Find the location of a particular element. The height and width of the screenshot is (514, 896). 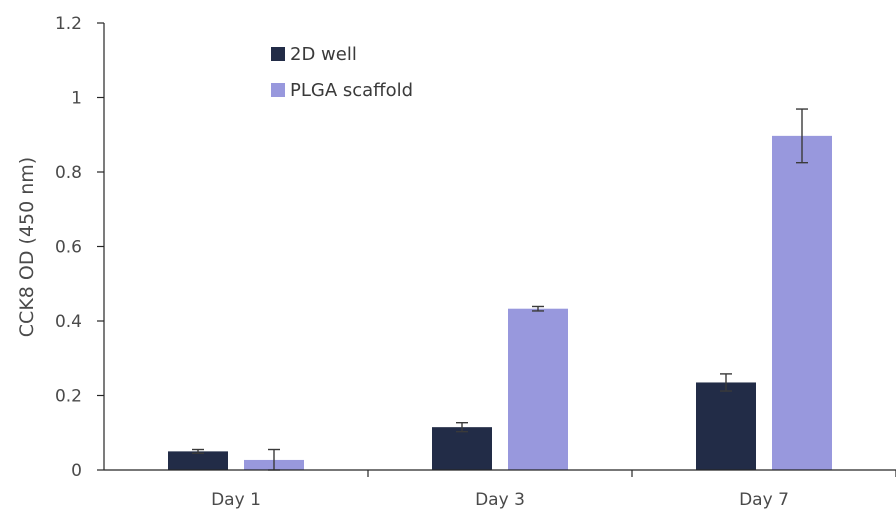

y-axis-ticks: 0 0.2 0.4 0.6 0.8 1 1.2 is located at coordinates (79, 247).